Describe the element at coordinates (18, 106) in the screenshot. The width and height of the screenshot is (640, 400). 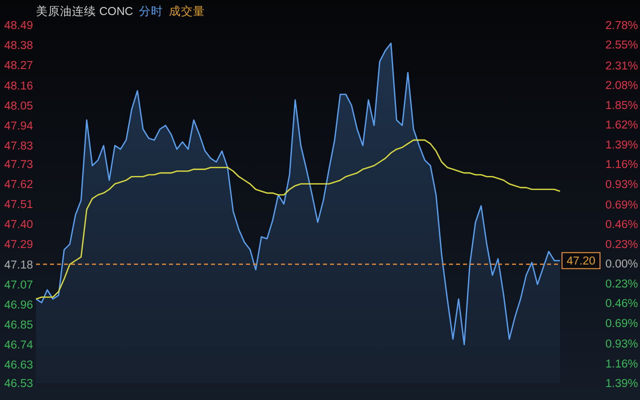
I see `y-tick-label: 48.05` at that location.